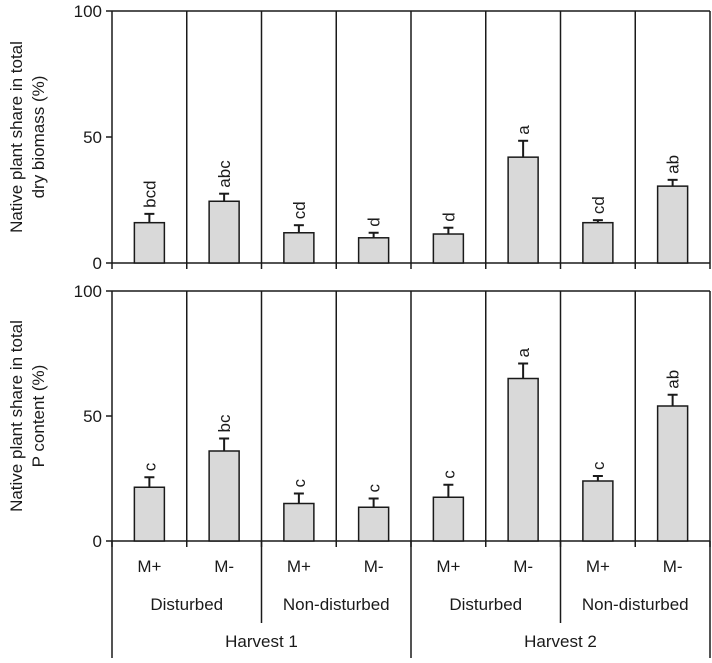 Image resolution: width=712 pixels, height=663 pixels. What do you see at coordinates (38, 416) in the screenshot?
I see `y-axis-title: P content (%)` at bounding box center [38, 416].